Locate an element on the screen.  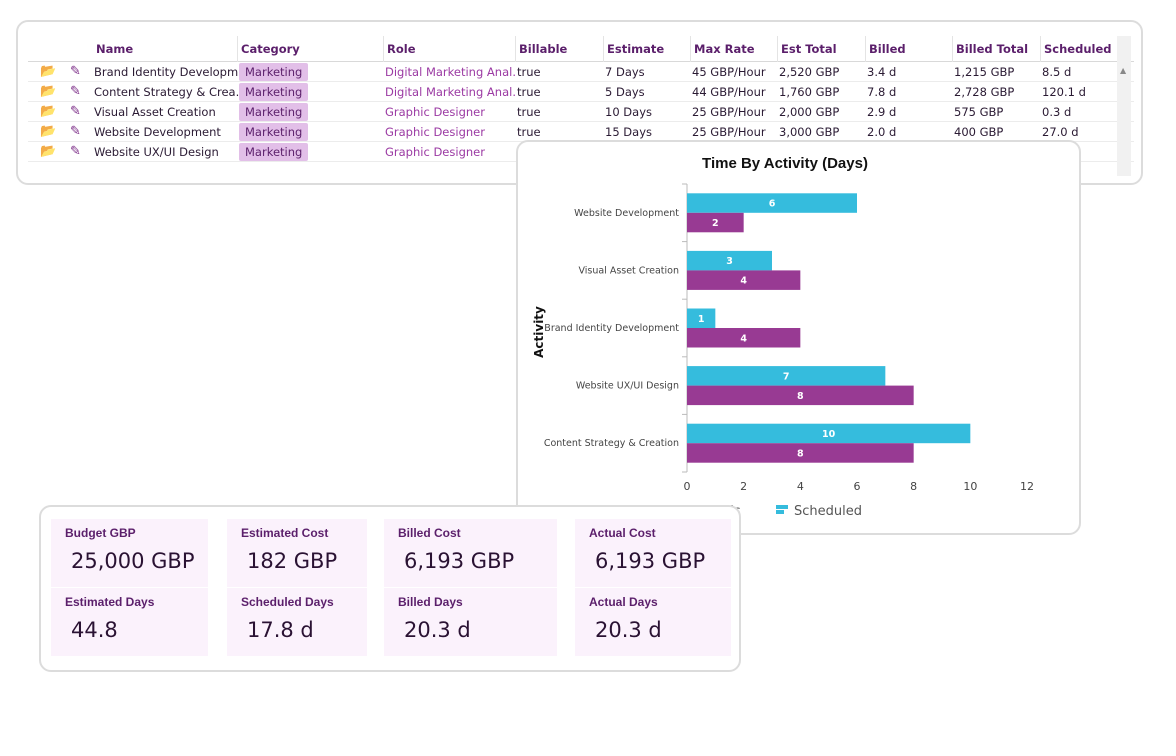
x-tick-label: 2 is located at coordinates (743, 486).